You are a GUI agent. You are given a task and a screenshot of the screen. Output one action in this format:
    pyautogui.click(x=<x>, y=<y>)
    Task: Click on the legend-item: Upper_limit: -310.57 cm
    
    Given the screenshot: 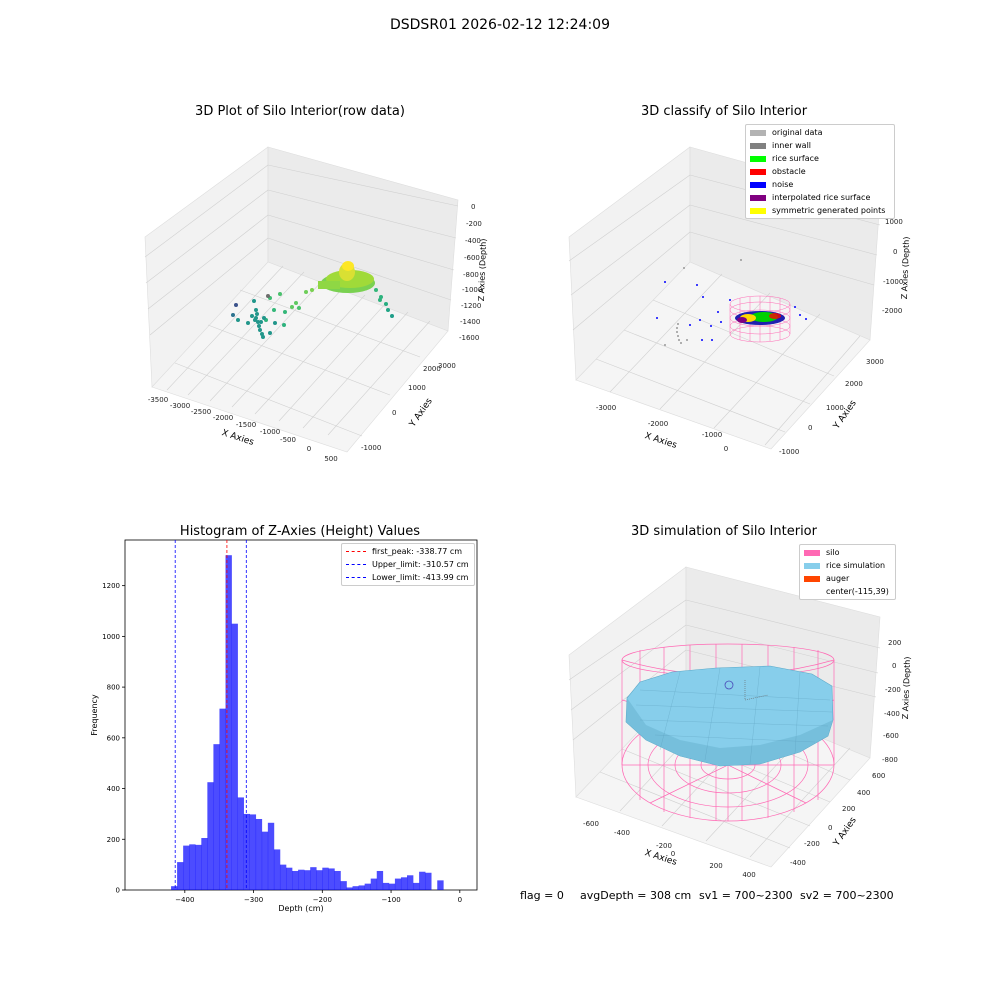 What is the action you would take?
    pyautogui.click(x=408, y=564)
    